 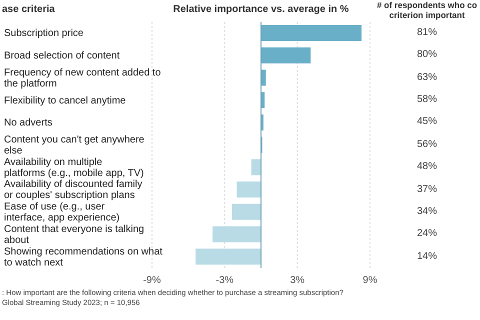 What do you see at coordinates (427, 189) in the screenshot?
I see `data-label: 37%` at bounding box center [427, 189].